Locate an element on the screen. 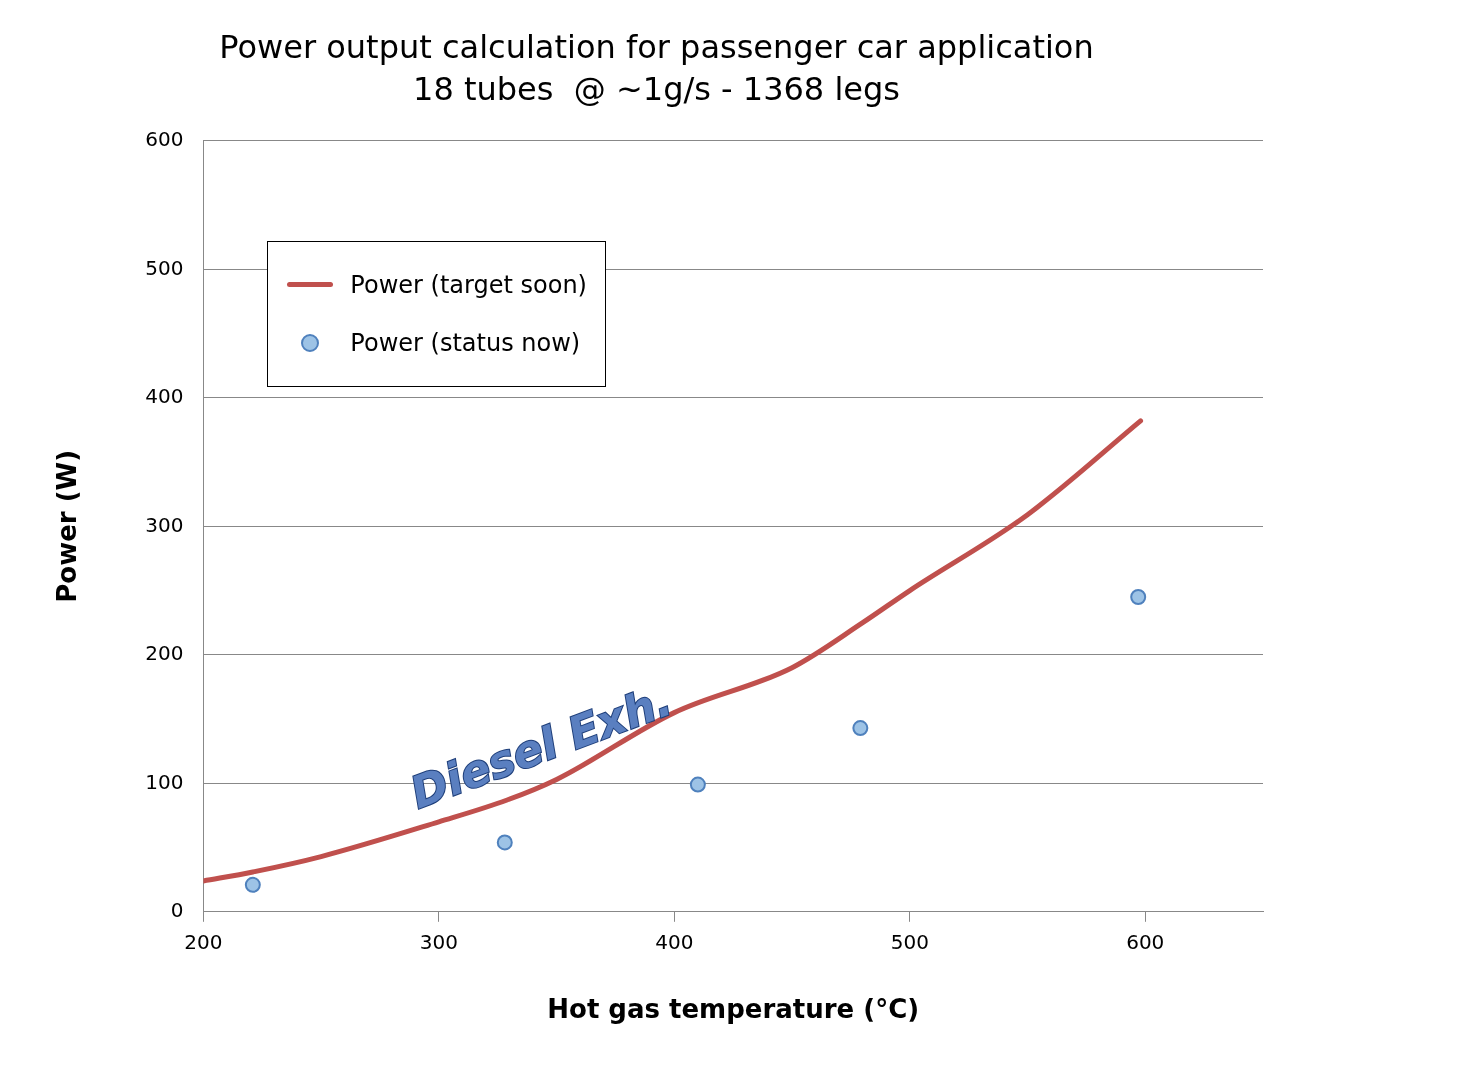 This screenshot has width=1478, height=1071. chart-title: Power output calculation for passenger car application is located at coordinates (656, 46).